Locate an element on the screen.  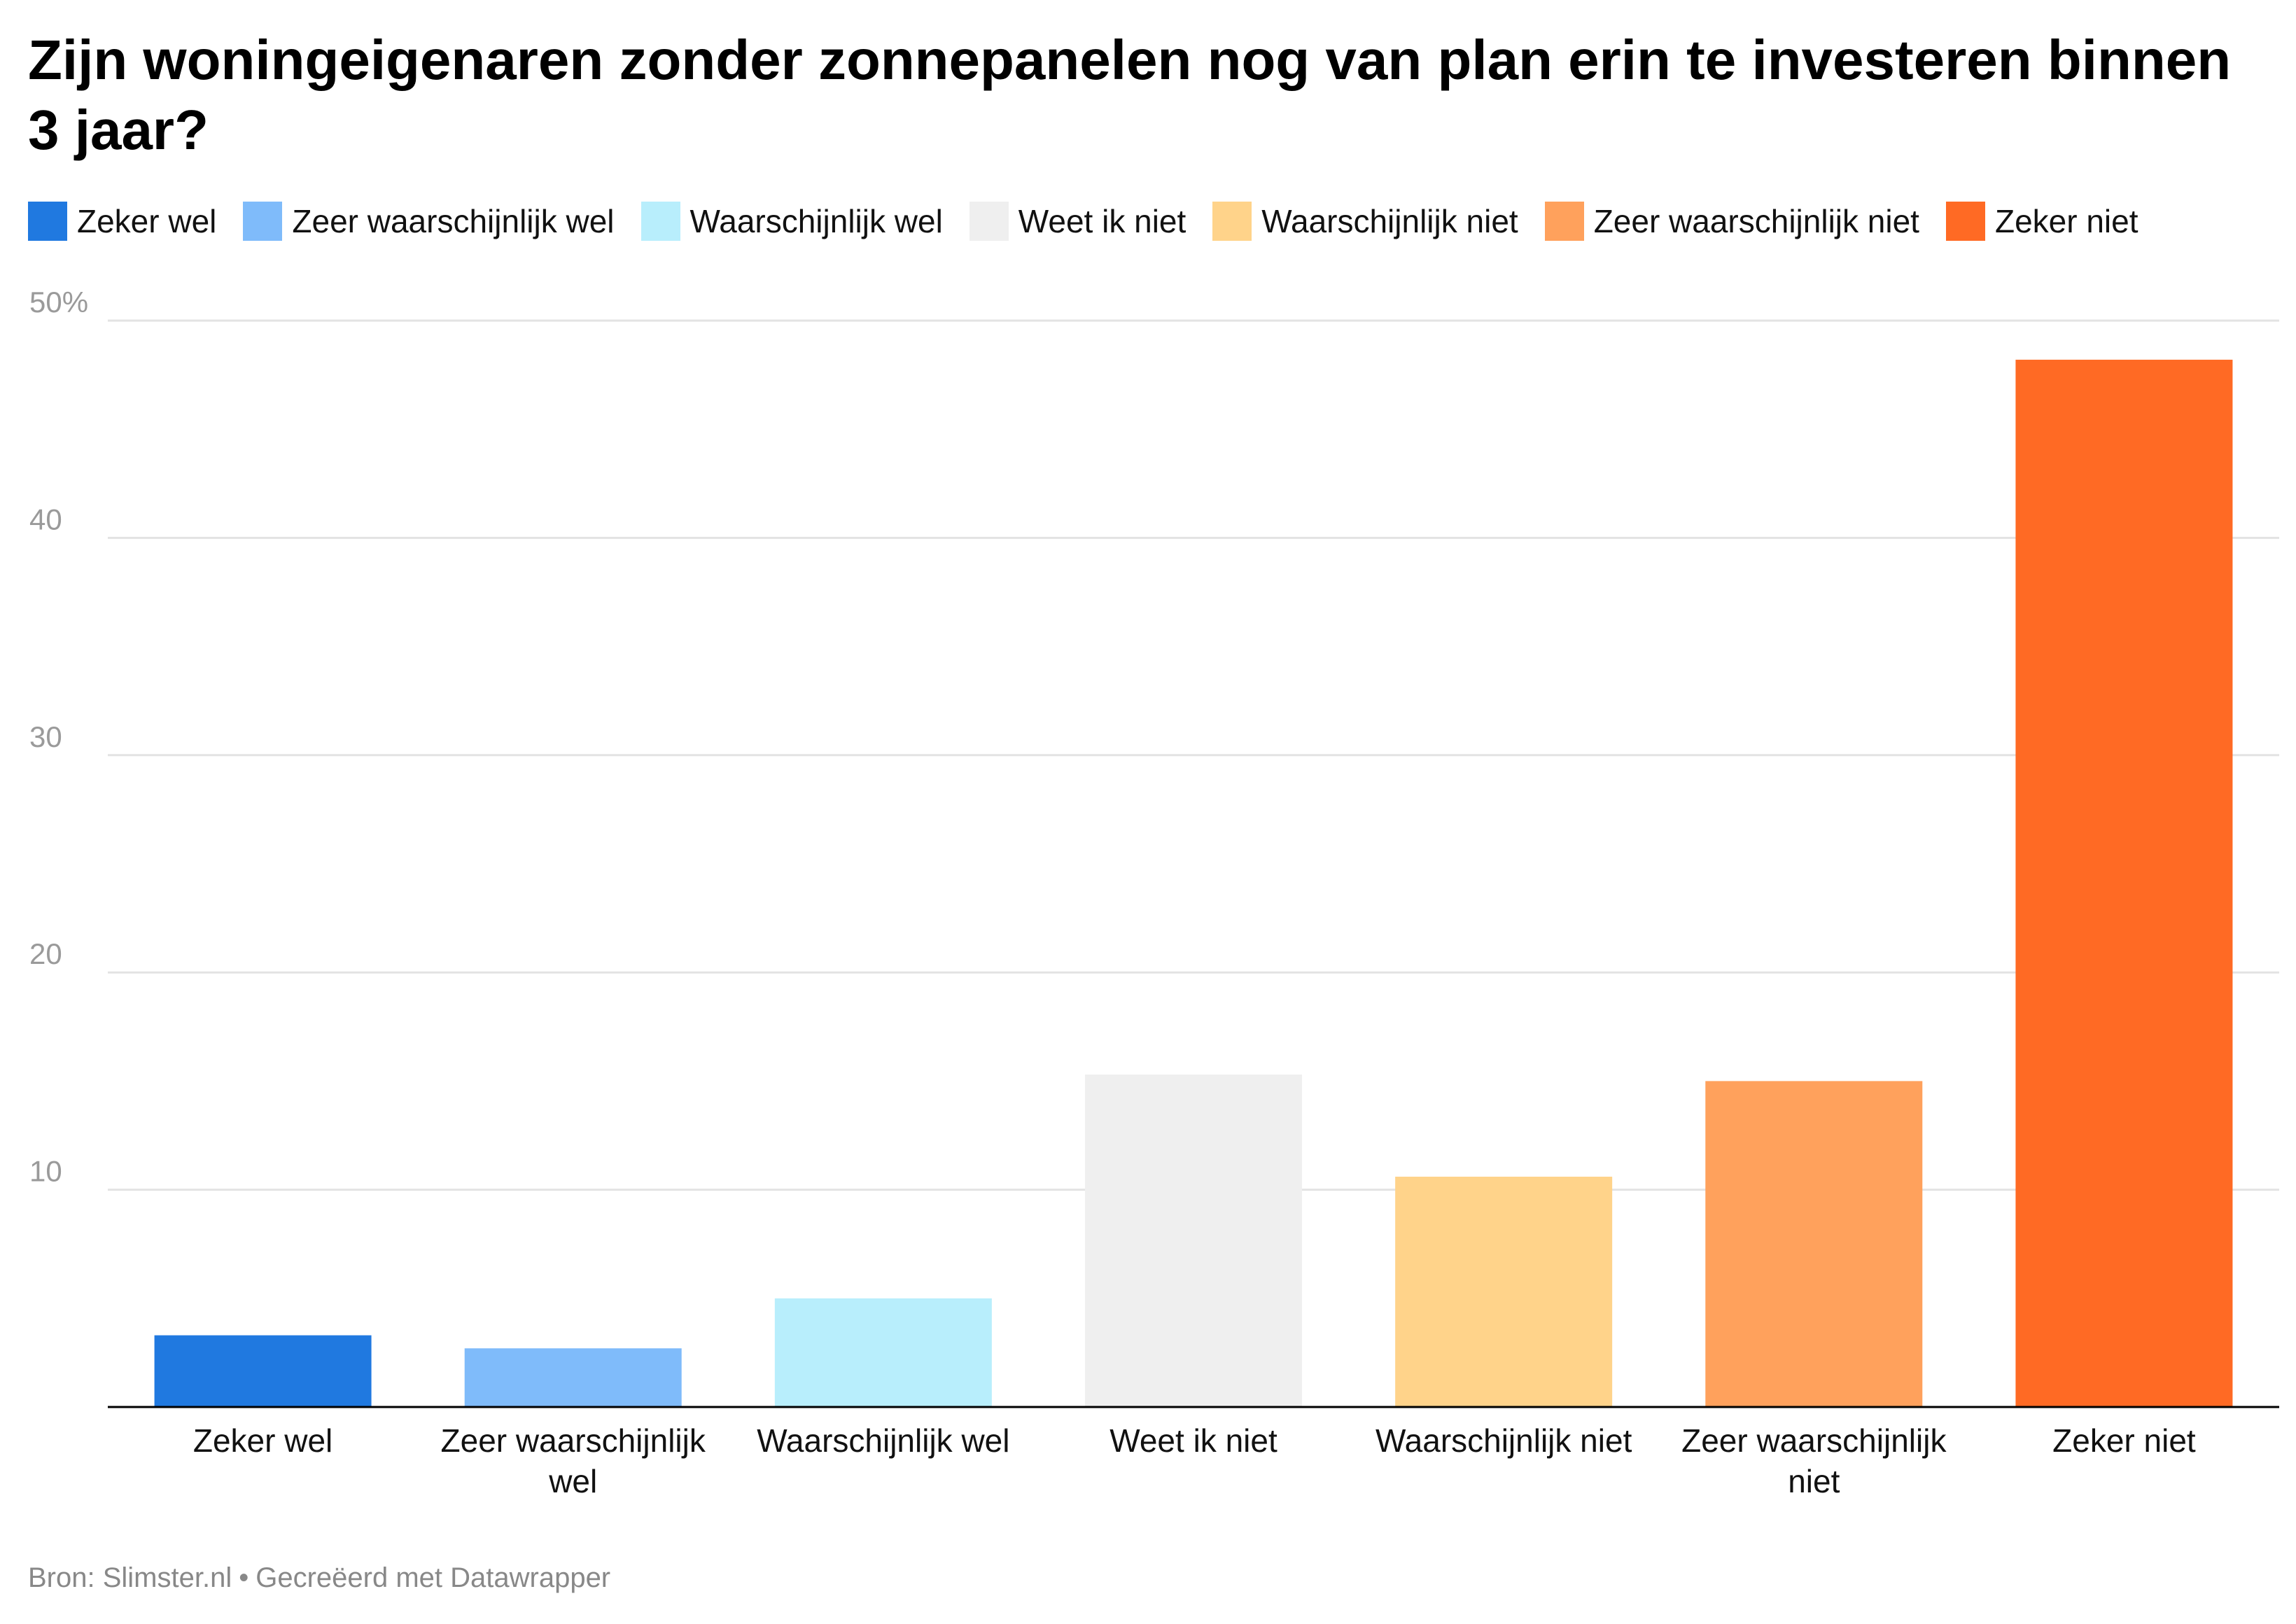
y-tick-label: 50% is located at coordinates (58, 302).